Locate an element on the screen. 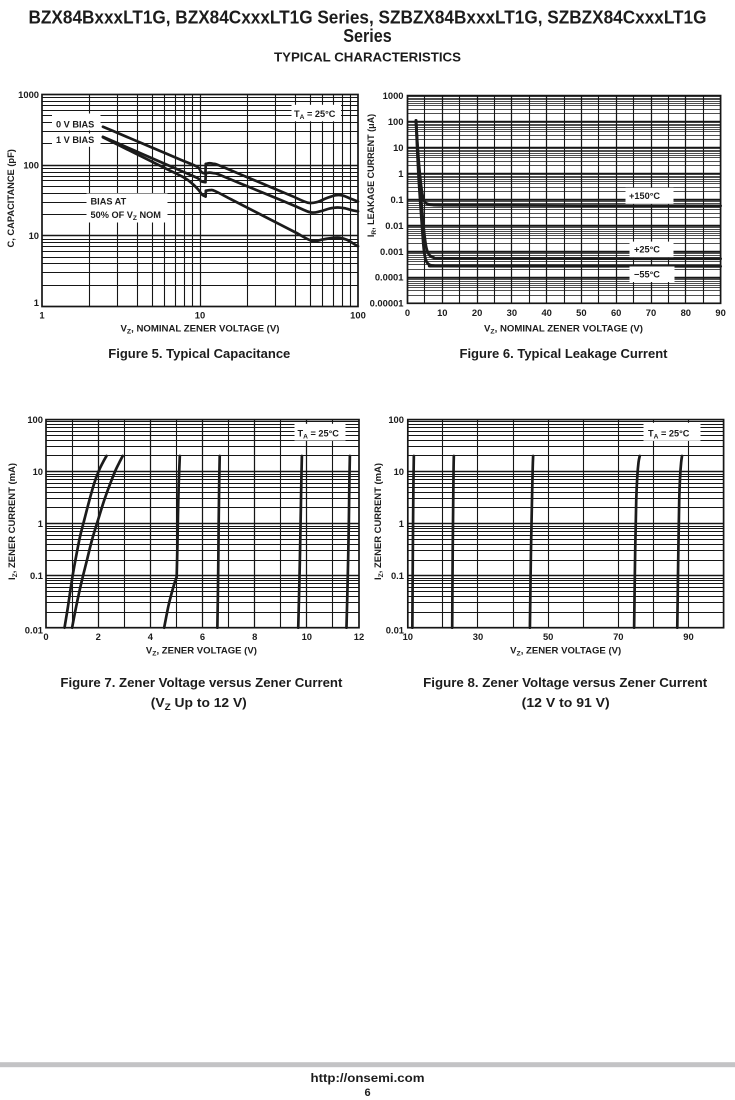  svg-text: 40 is located at coordinates (546, 312).